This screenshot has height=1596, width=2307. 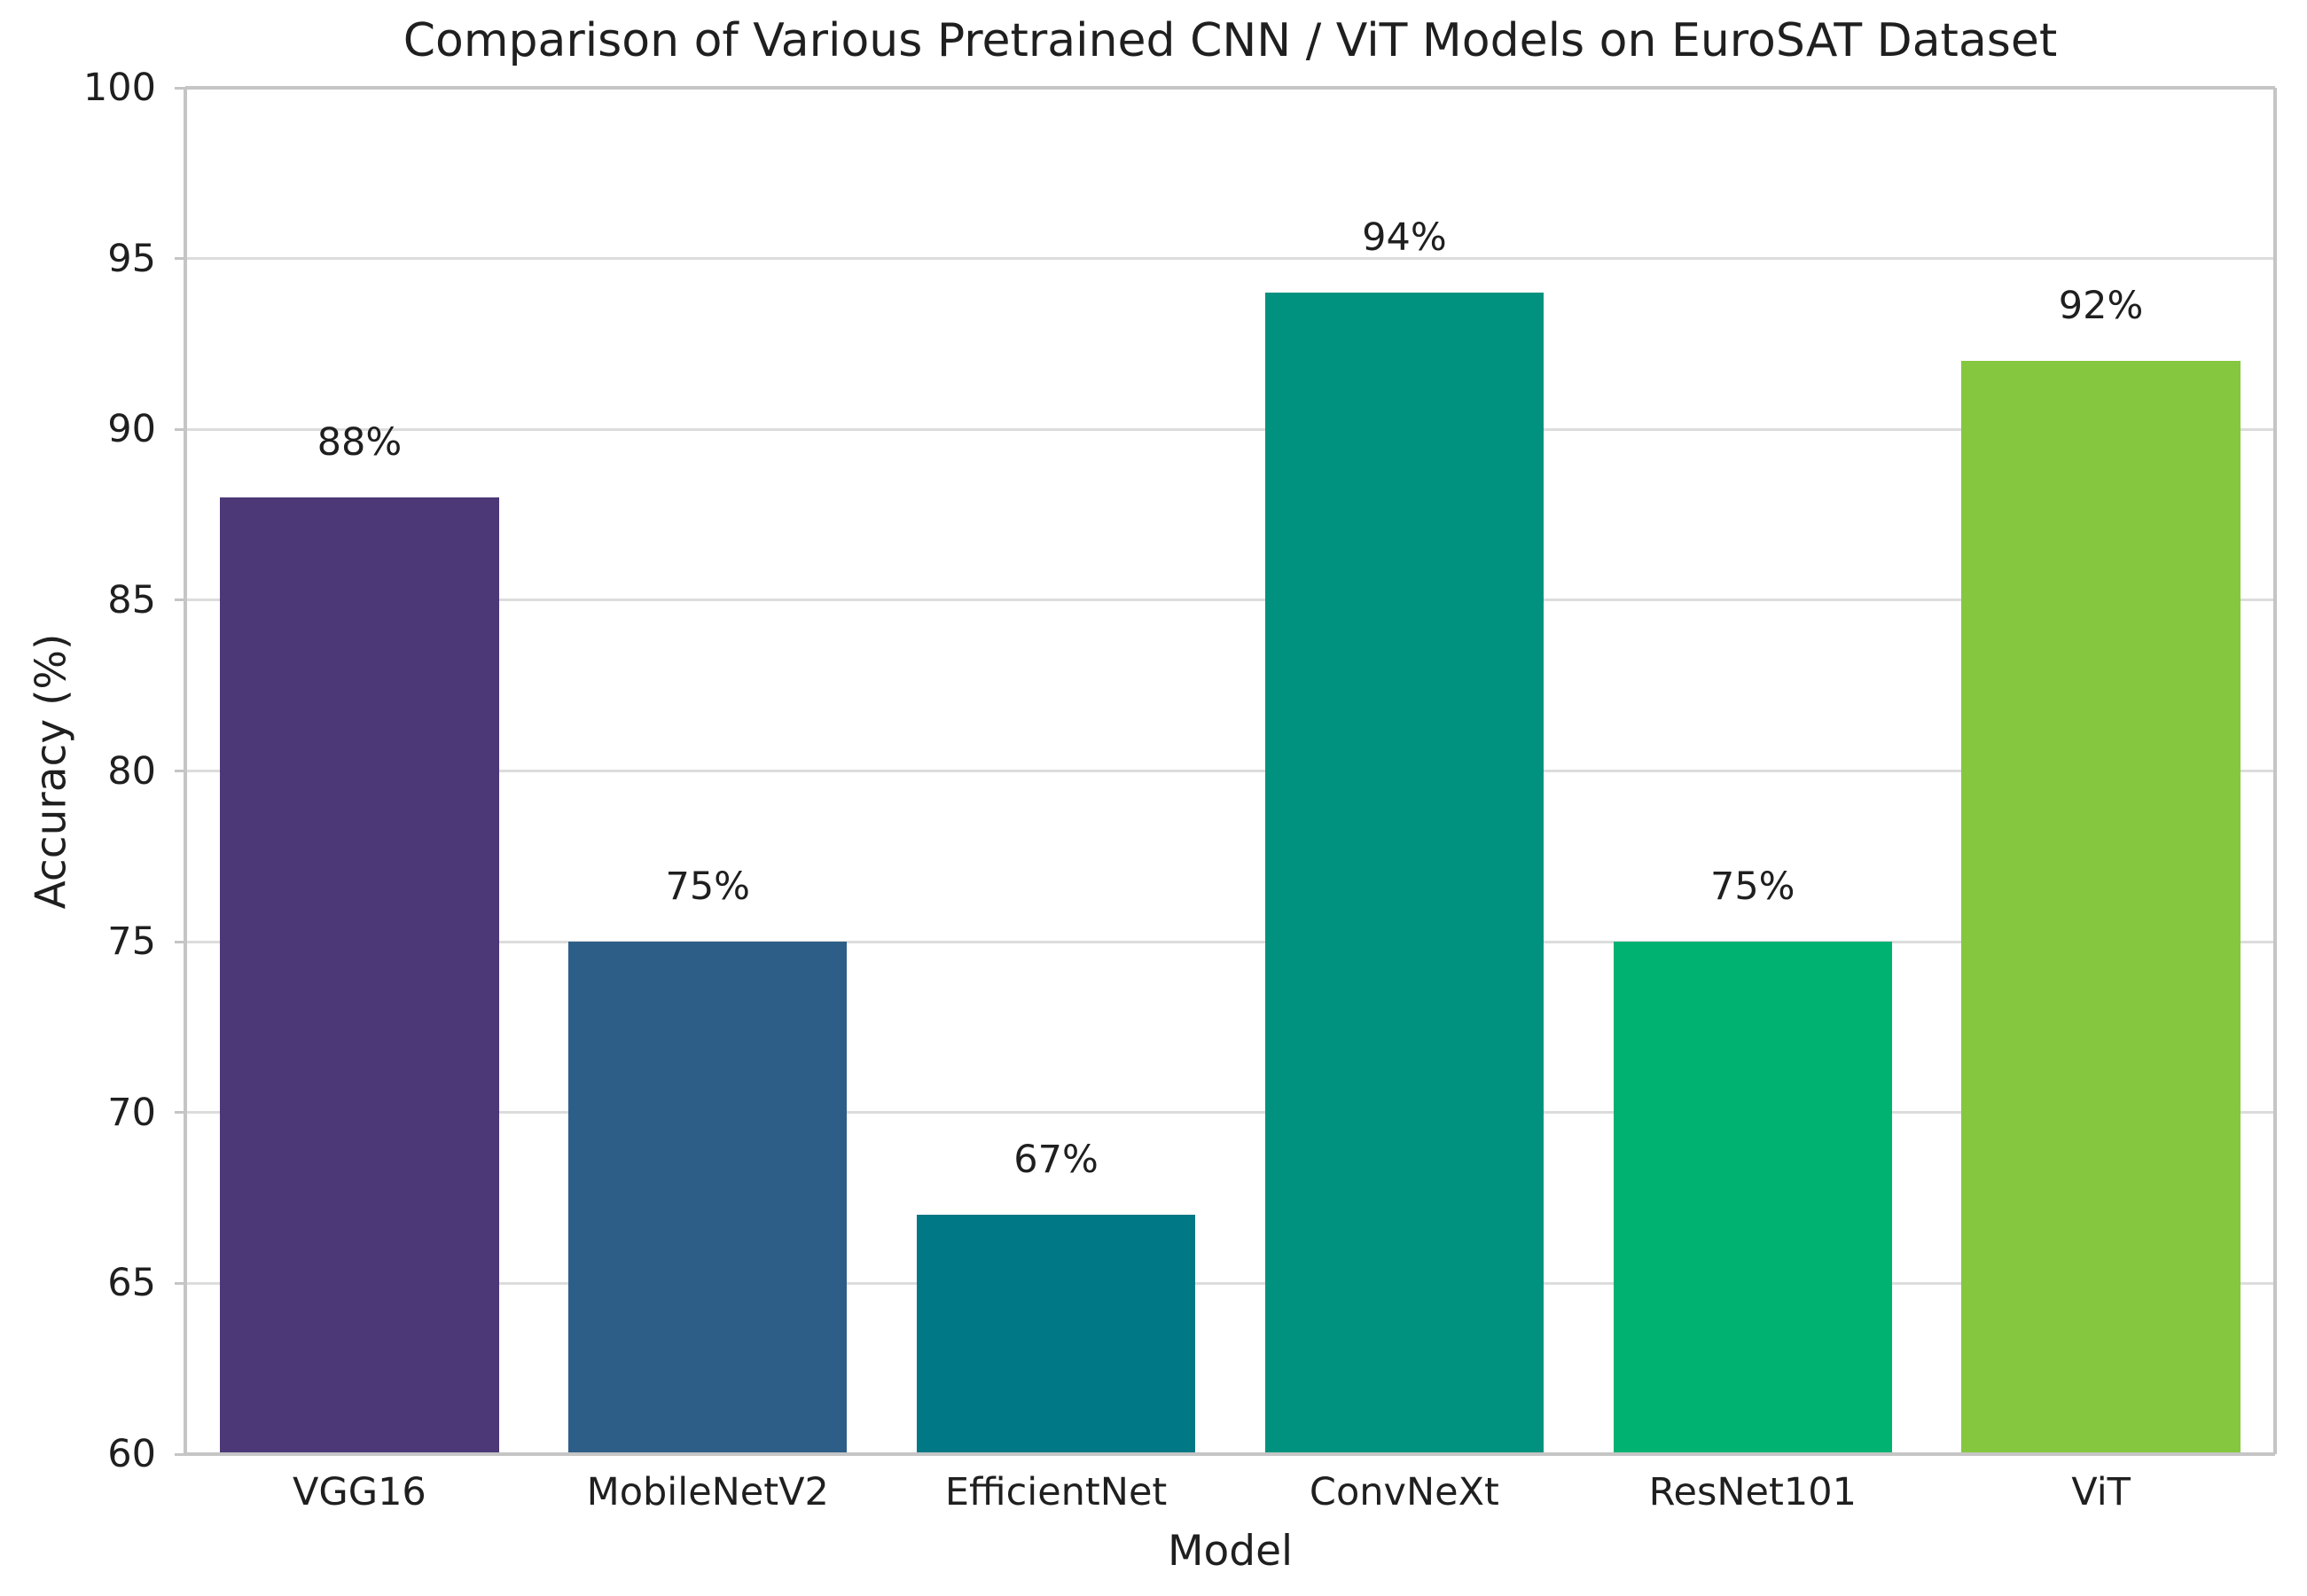 I want to click on y-tick-label: 75, so click(x=131, y=942).